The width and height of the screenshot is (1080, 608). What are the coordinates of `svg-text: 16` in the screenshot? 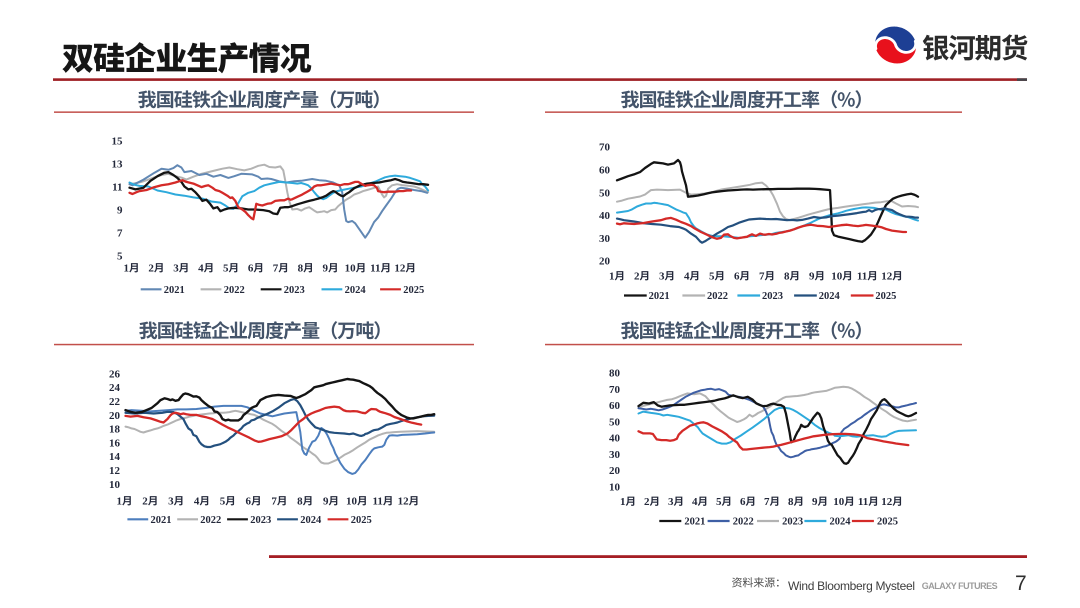 It's located at (115, 443).